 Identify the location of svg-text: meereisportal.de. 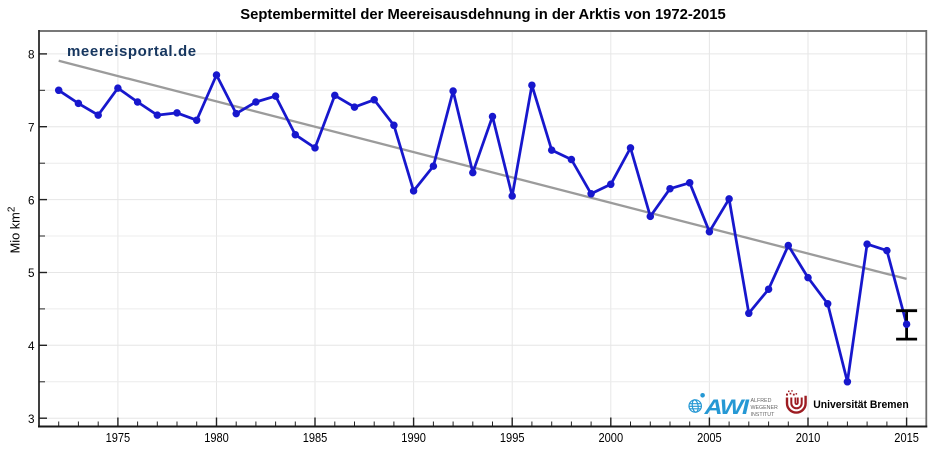
(132, 51).